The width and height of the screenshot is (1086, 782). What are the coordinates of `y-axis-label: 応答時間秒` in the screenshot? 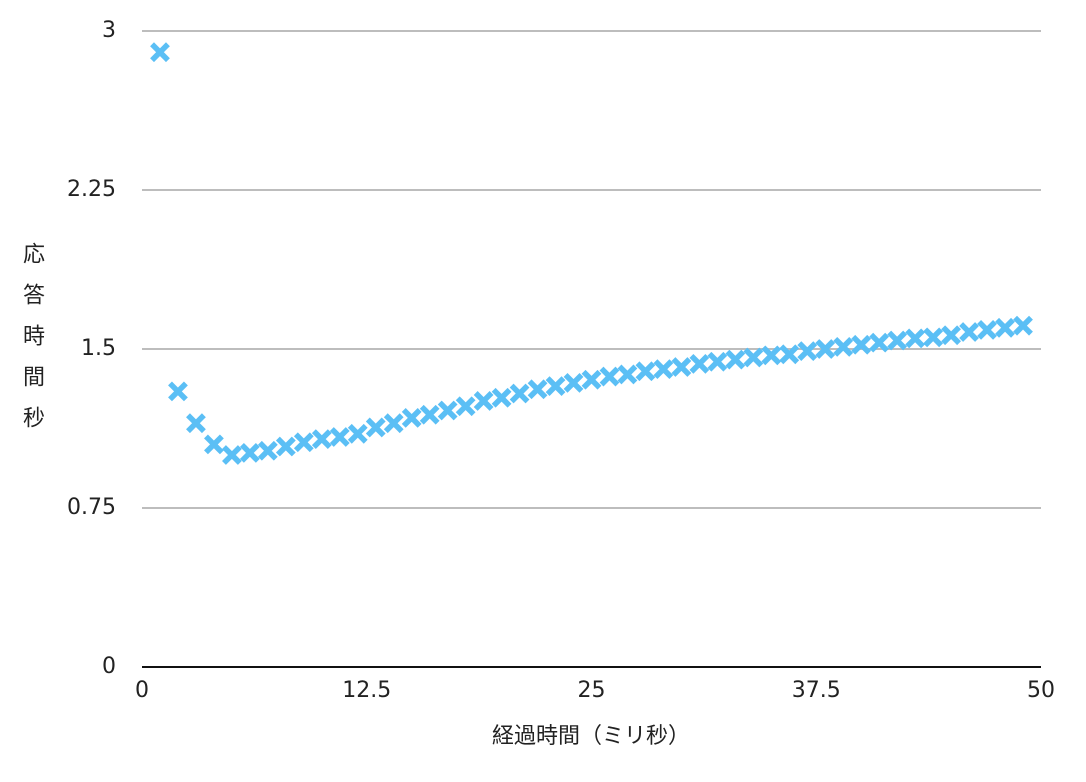 It's located at (31, 344).